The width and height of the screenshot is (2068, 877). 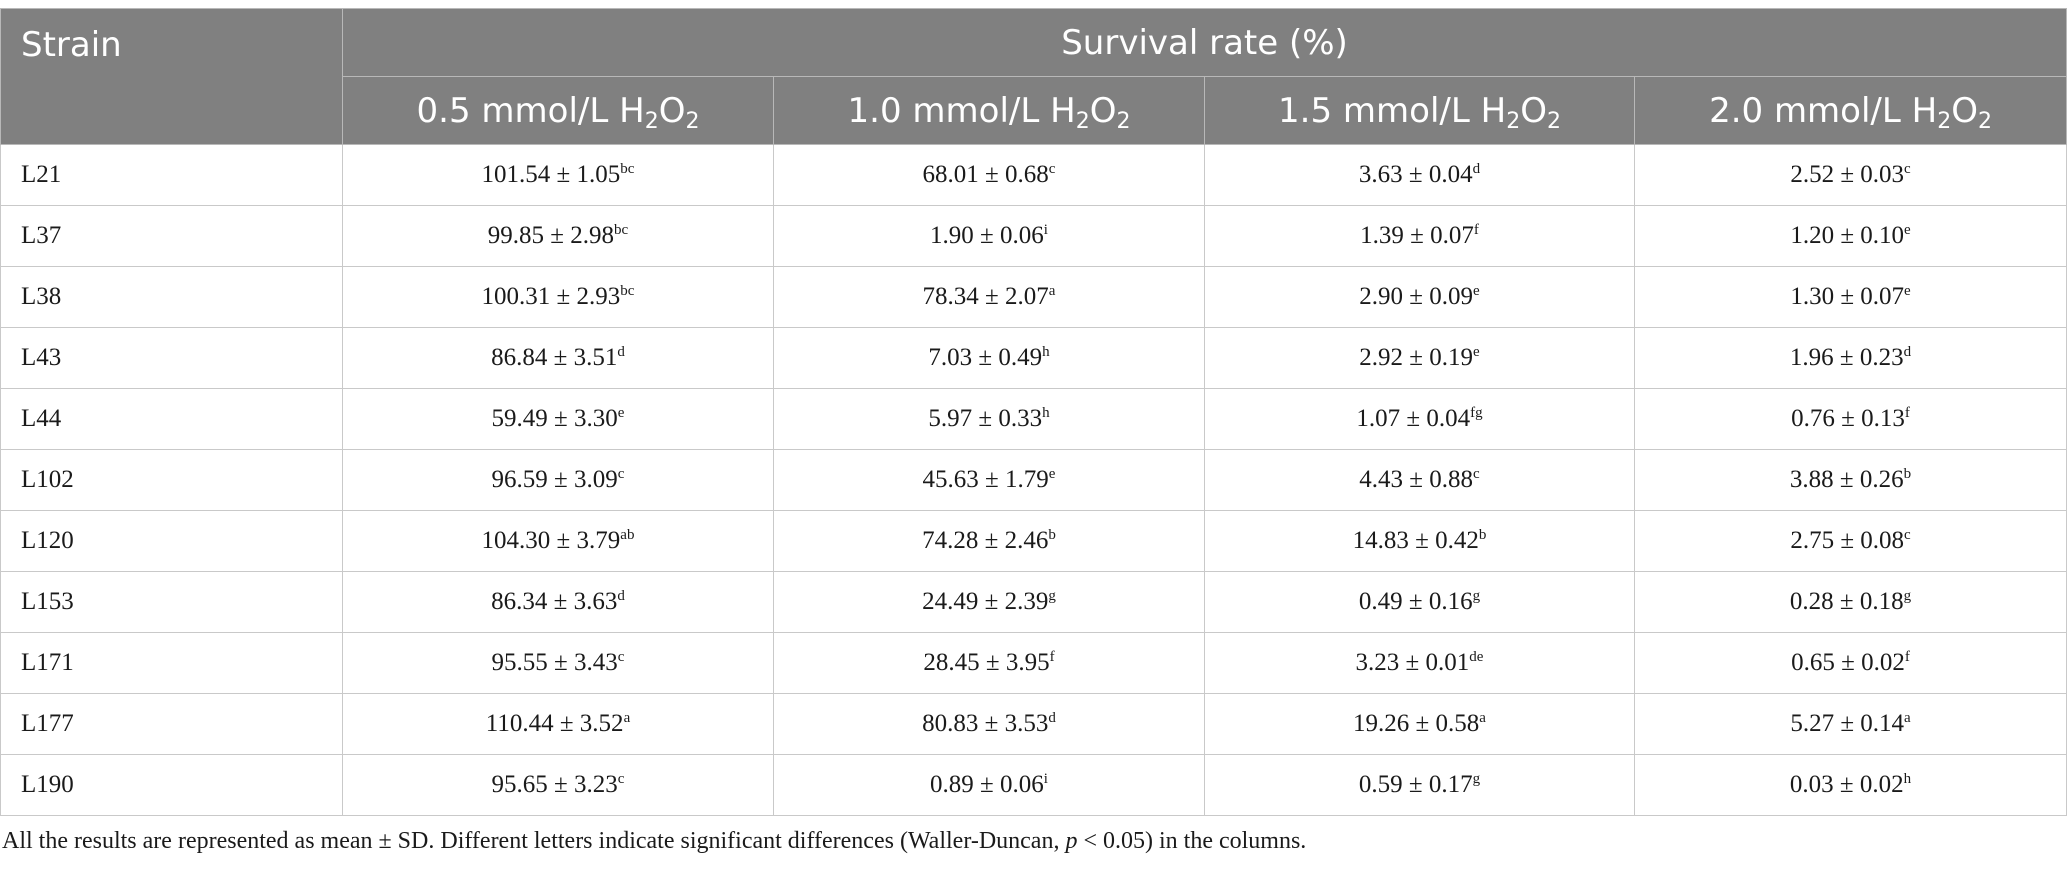 What do you see at coordinates (171, 419) in the screenshot?
I see `strain-cell: L44` at bounding box center [171, 419].